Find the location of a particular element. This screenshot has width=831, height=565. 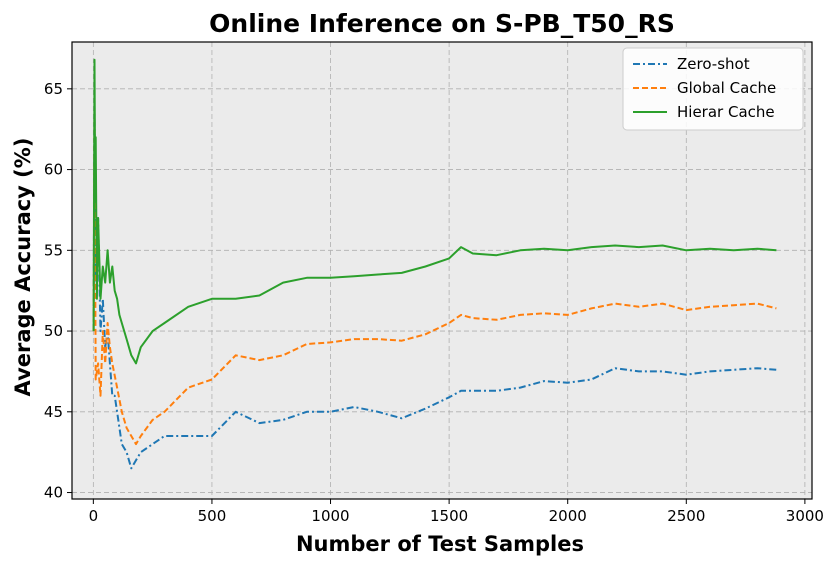

y-tick-label: 60 is located at coordinates (53, 170).